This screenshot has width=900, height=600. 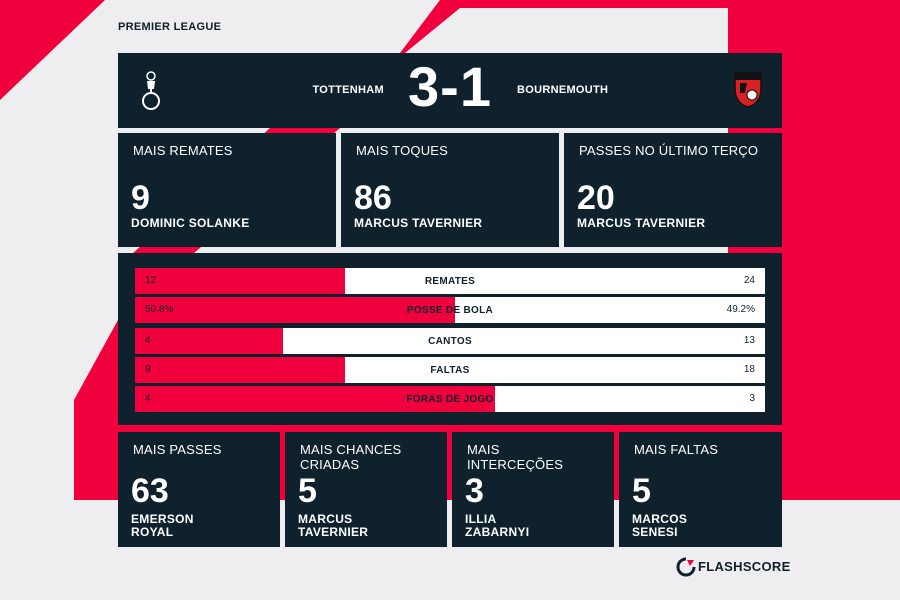 I want to click on flashscore-icon, so click(x=686, y=567).